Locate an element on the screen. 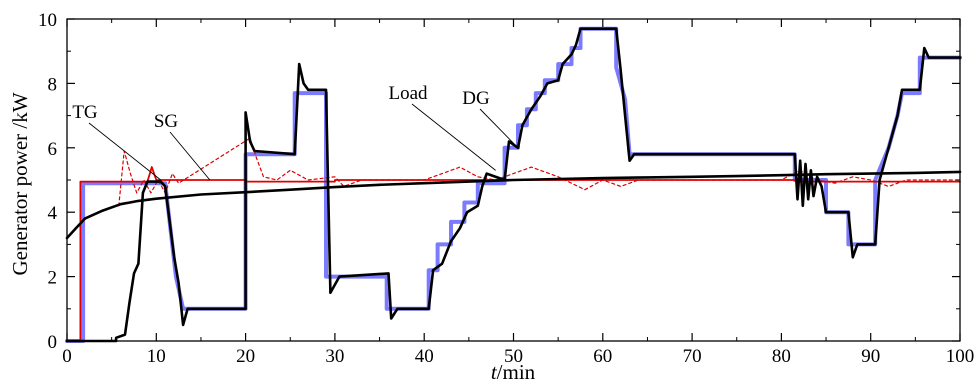 The height and width of the screenshot is (385, 979). annotation-label-sg: SG is located at coordinates (166, 121).